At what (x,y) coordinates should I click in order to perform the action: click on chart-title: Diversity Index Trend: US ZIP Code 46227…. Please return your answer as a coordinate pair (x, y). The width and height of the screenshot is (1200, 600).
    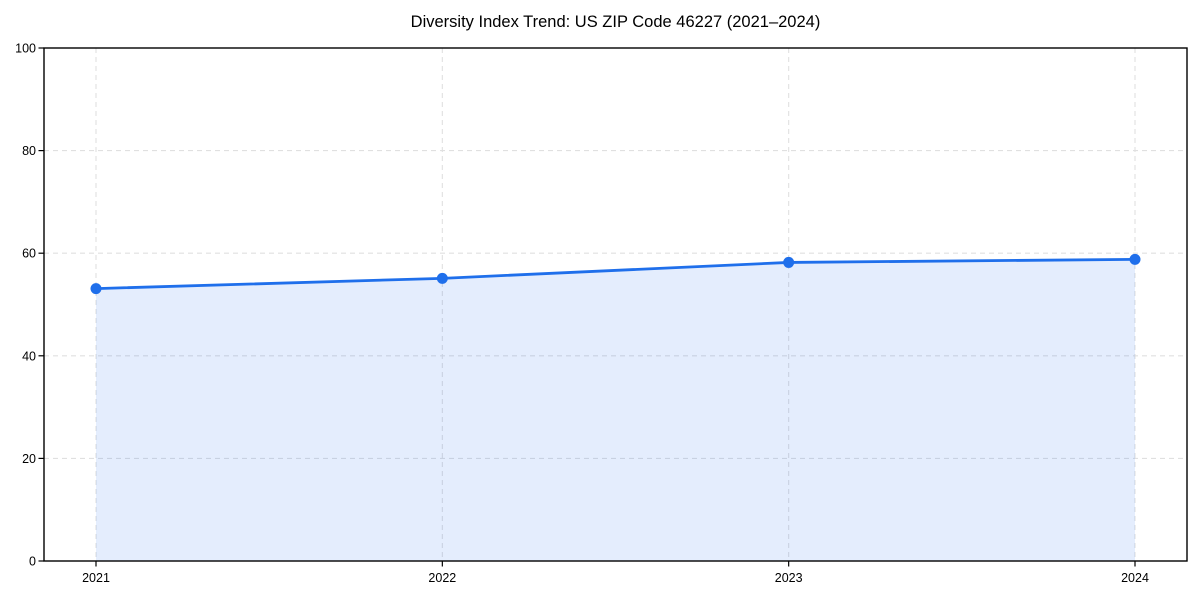
    Looking at the image, I should click on (616, 22).